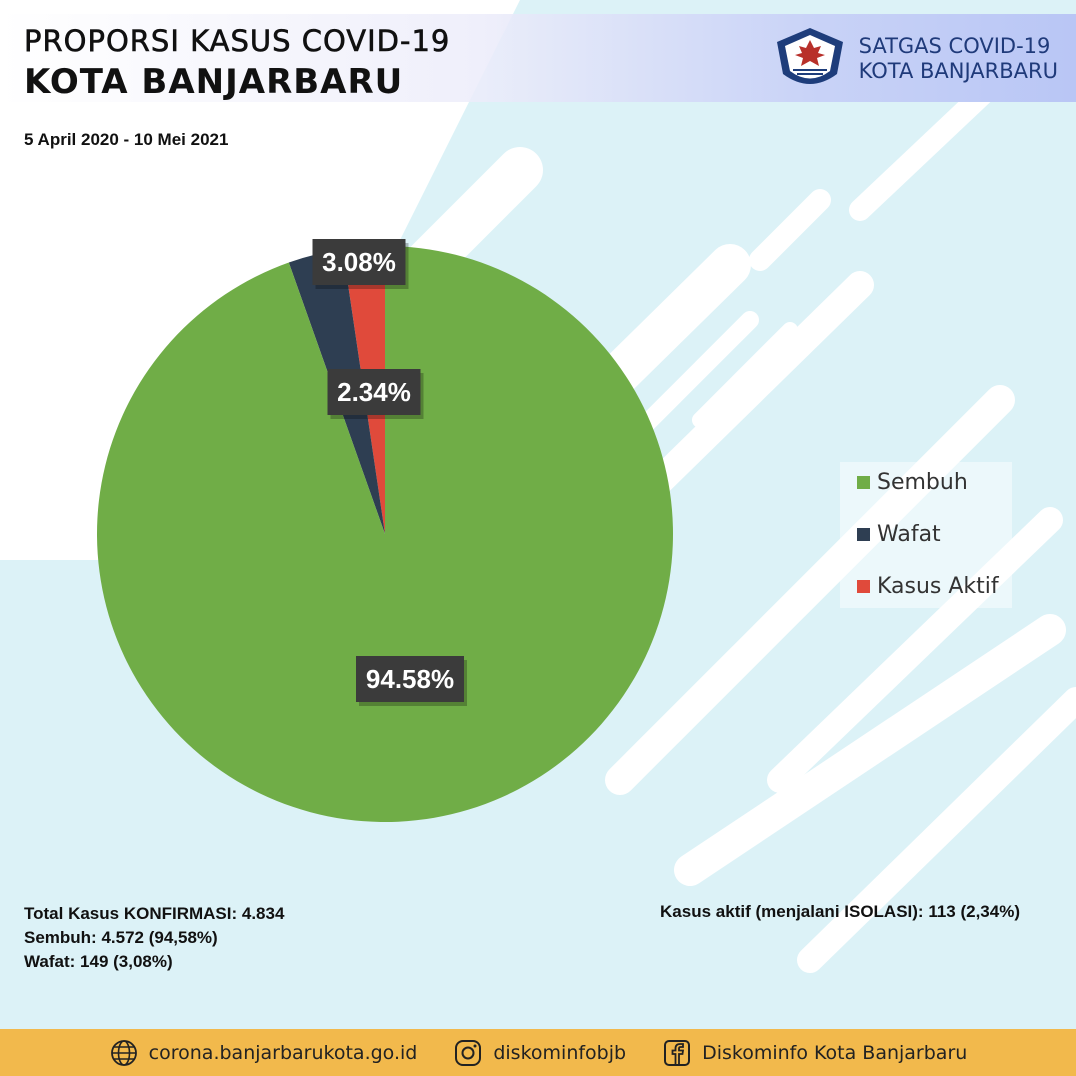 Image resolution: width=1076 pixels, height=1076 pixels. I want to click on data-label-sembuh: 94.58%, so click(411, 681).